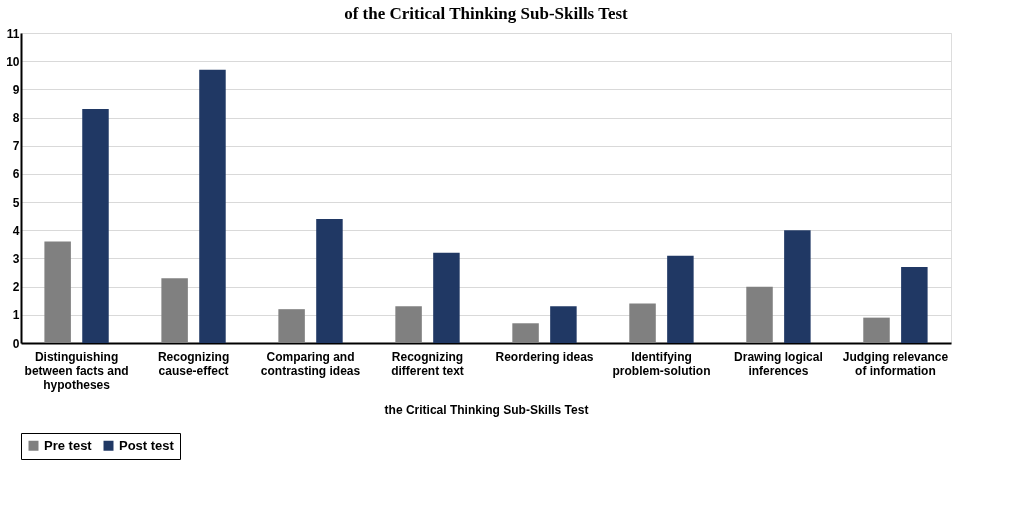  I want to click on y-tick-label: 1, so click(16, 315).